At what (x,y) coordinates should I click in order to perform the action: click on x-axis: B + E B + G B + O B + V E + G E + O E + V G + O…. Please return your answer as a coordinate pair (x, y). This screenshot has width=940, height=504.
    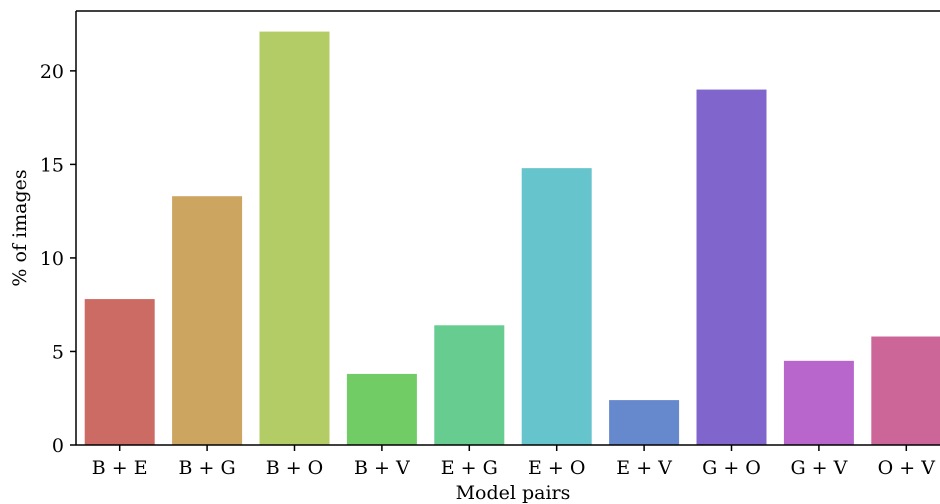
    Looking at the image, I should click on (508, 461).